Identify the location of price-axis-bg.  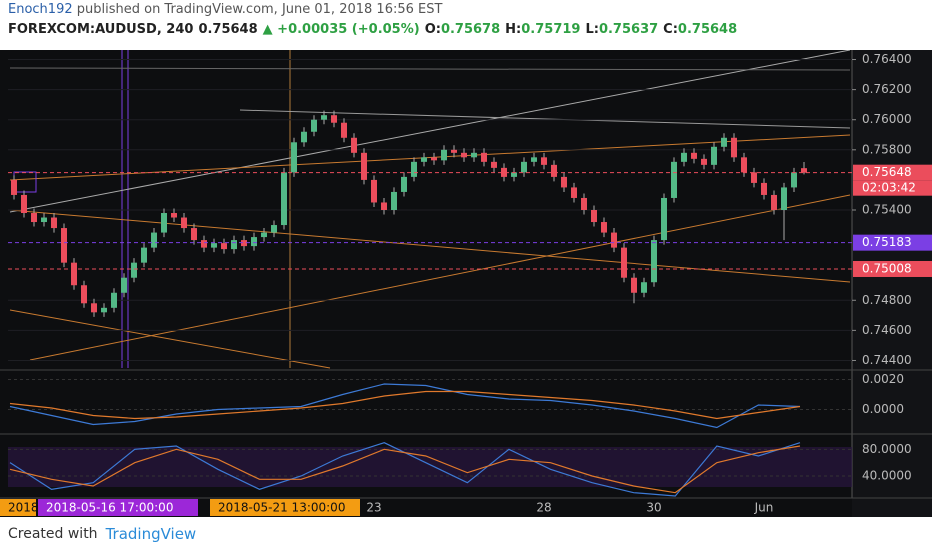
(892, 283).